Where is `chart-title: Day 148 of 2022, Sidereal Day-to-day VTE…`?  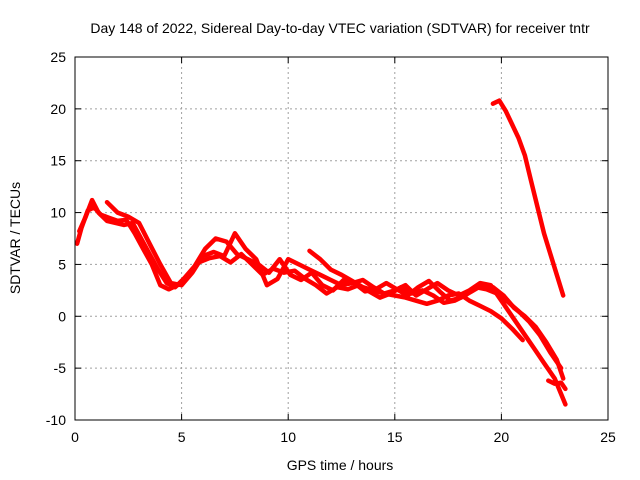
chart-title: Day 148 of 2022, Sidereal Day-to-day VTE… is located at coordinates (340, 28).